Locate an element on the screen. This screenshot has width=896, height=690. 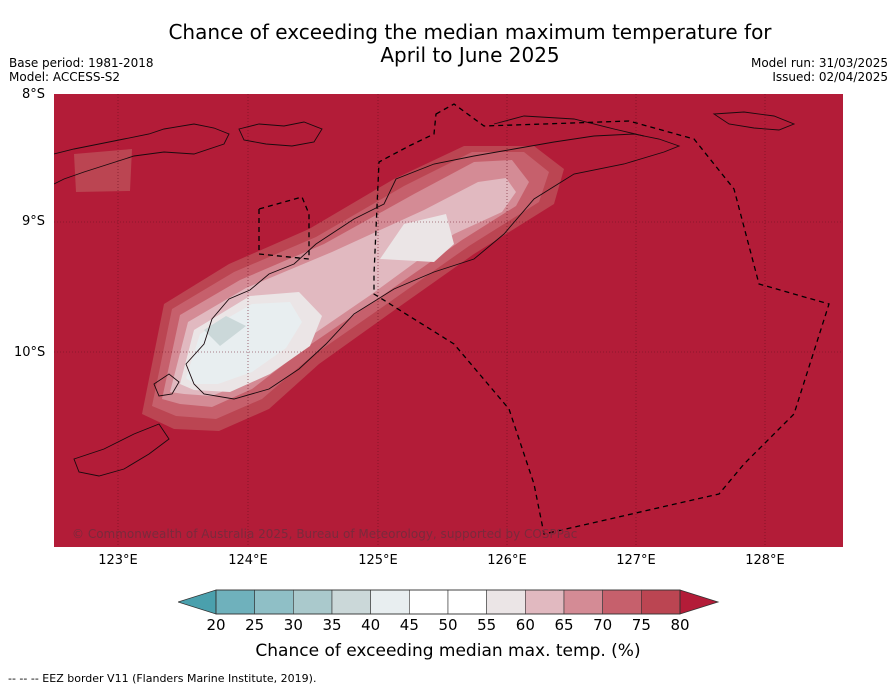
coastline-wetar is located at coordinates (569, 126).